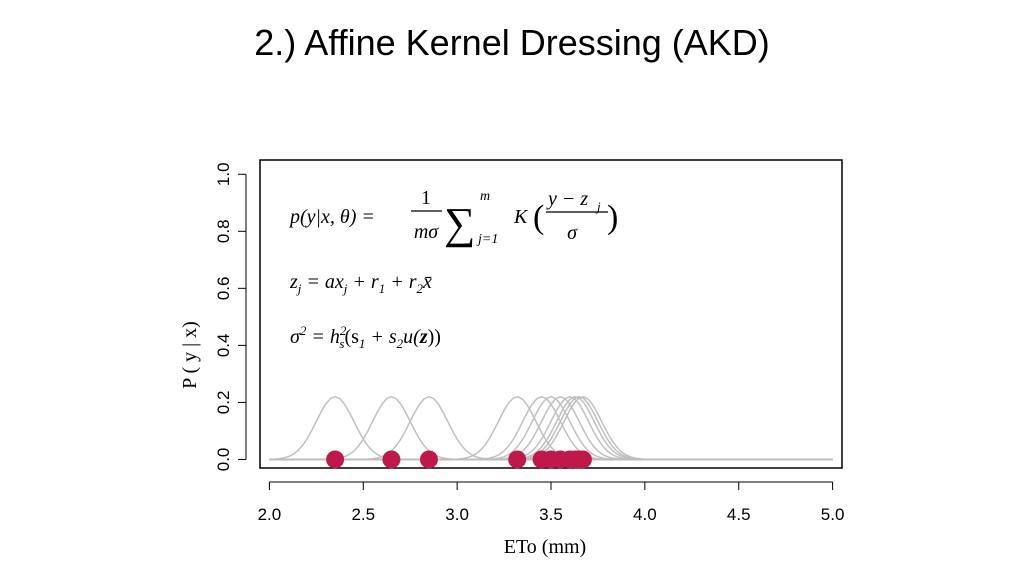  I want to click on x-tick-label: 3.0, so click(457, 514).